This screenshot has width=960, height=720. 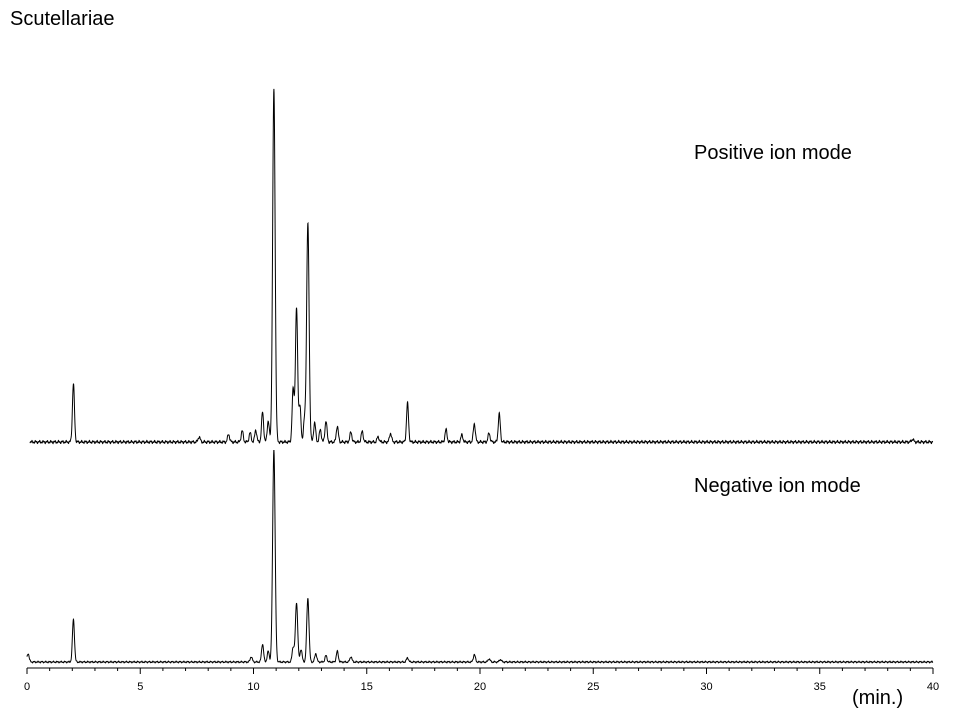 I want to click on chart-title: Scutellariae, so click(x=62, y=19).